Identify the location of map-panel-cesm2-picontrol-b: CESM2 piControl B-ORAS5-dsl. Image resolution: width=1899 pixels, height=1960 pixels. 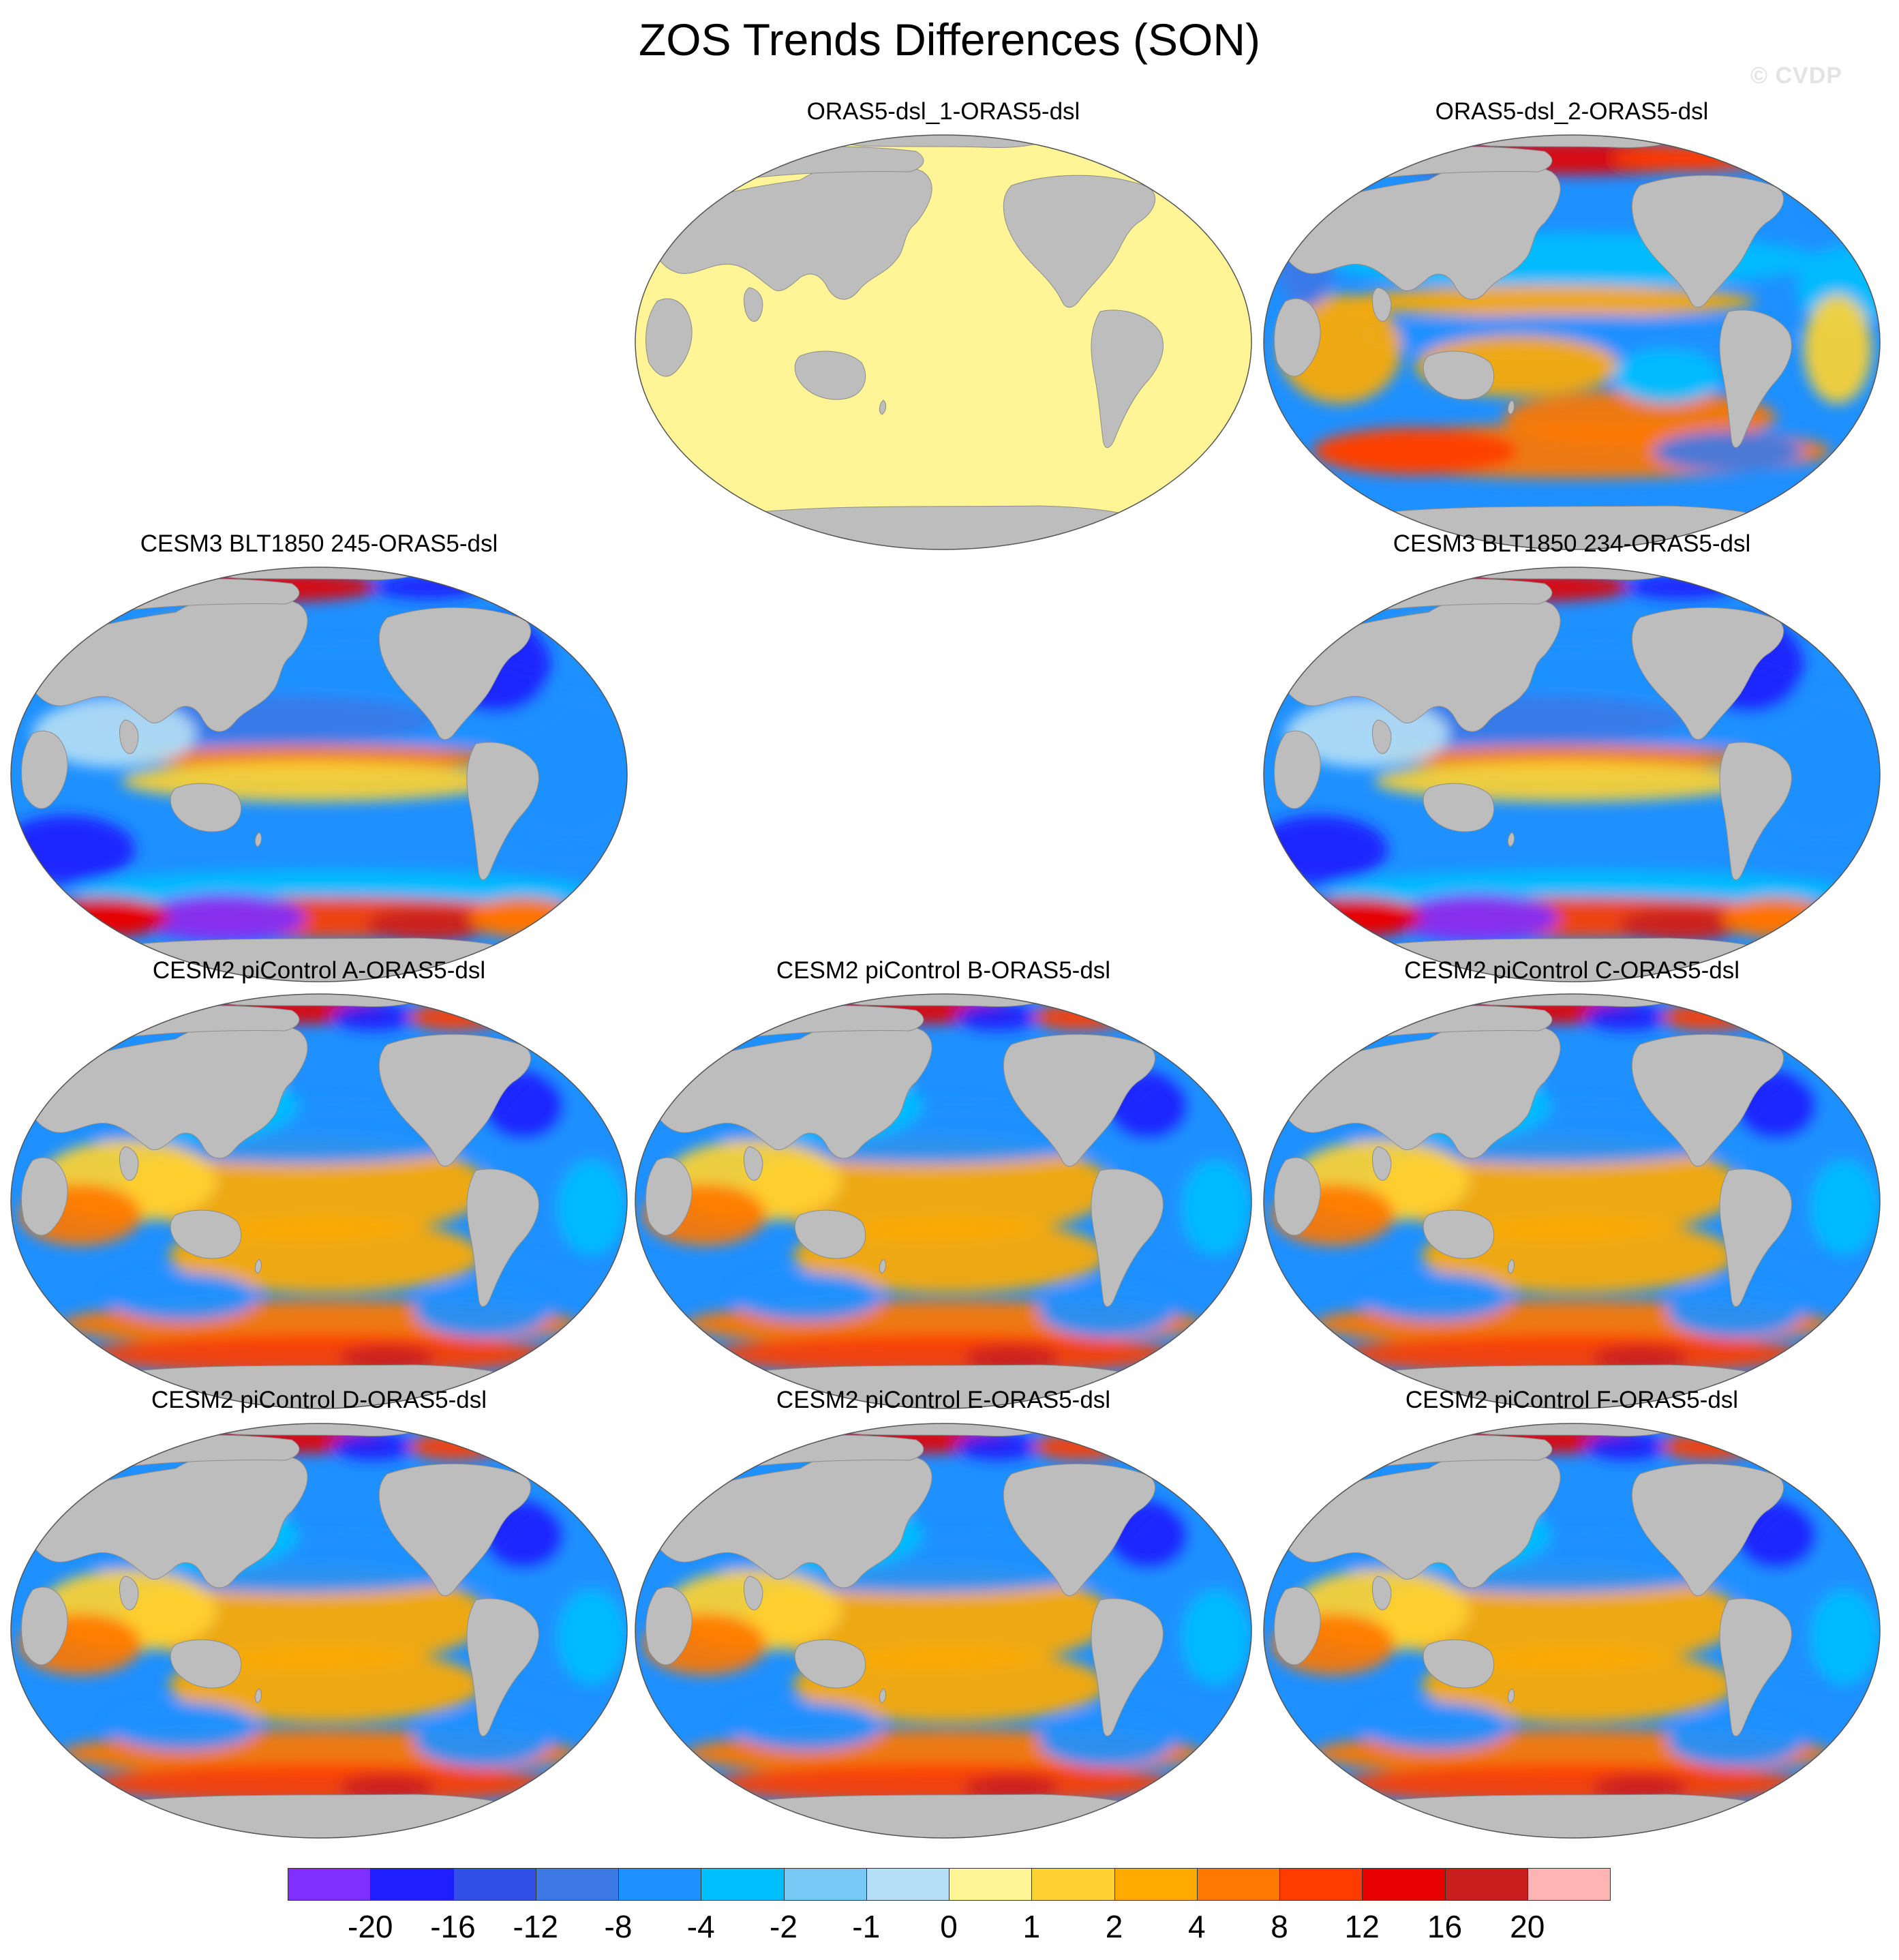
(943, 1182).